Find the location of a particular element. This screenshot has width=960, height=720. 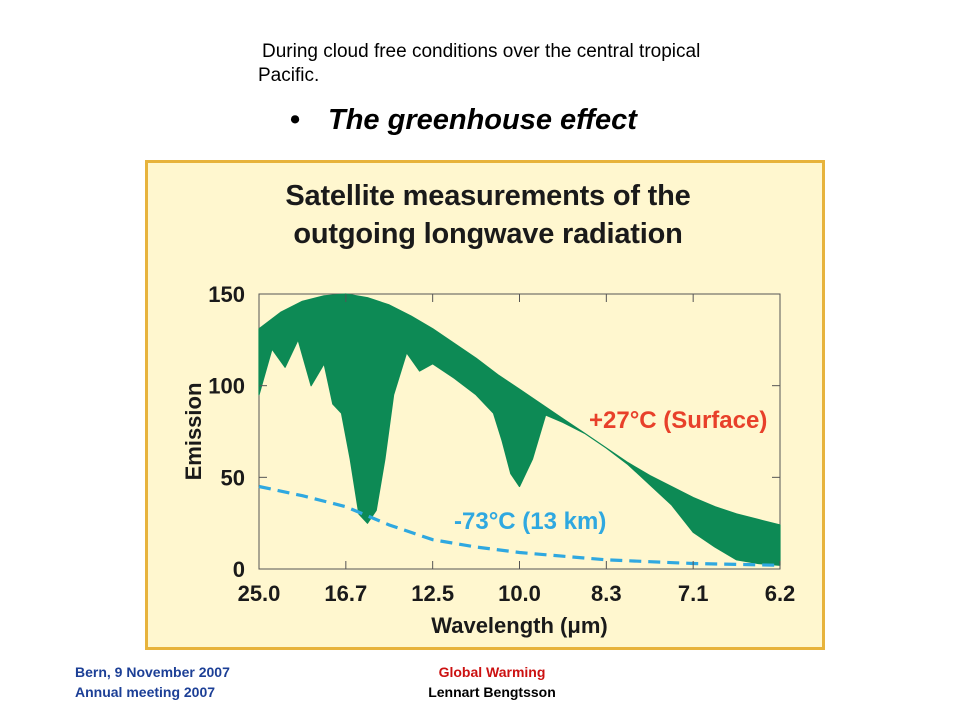

y-tick-label: 150 is located at coordinates (226, 294).